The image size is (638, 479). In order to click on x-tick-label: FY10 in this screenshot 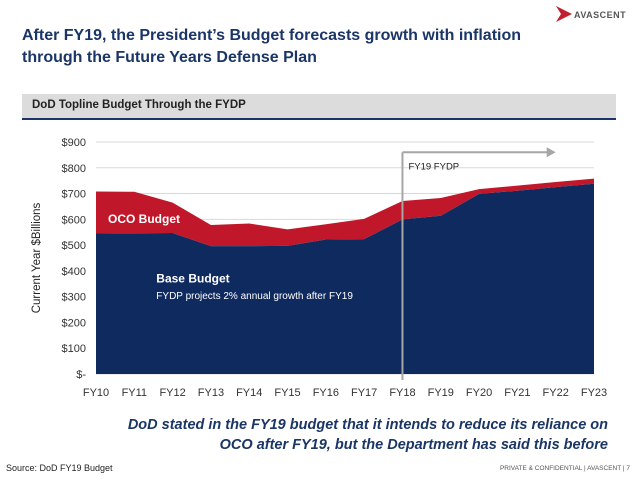, I will do `click(96, 393)`.